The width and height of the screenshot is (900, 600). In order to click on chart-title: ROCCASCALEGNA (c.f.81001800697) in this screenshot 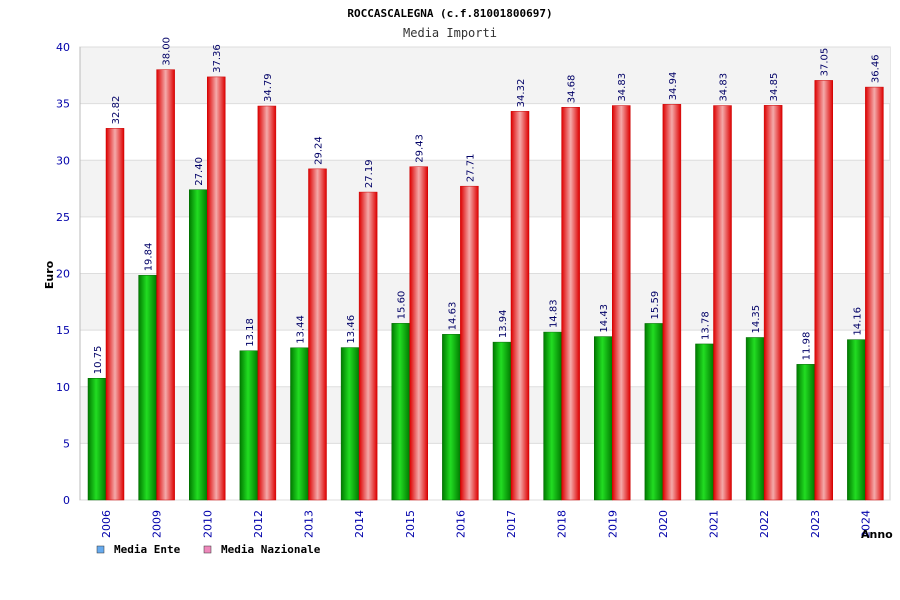, I will do `click(449, 13)`.